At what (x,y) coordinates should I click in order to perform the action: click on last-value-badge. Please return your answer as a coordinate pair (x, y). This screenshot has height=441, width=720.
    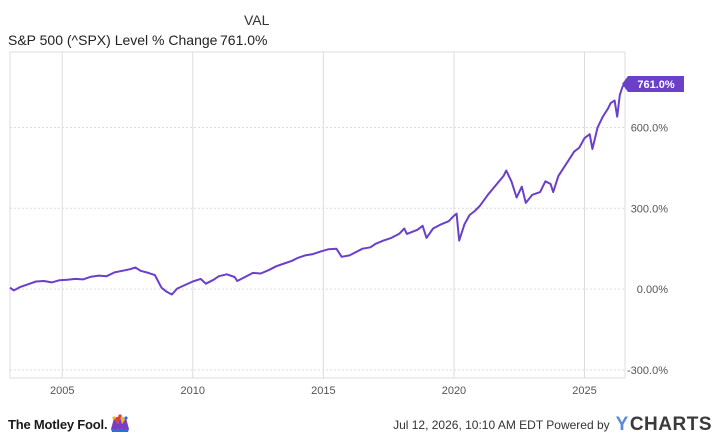
    Looking at the image, I should click on (653, 84).